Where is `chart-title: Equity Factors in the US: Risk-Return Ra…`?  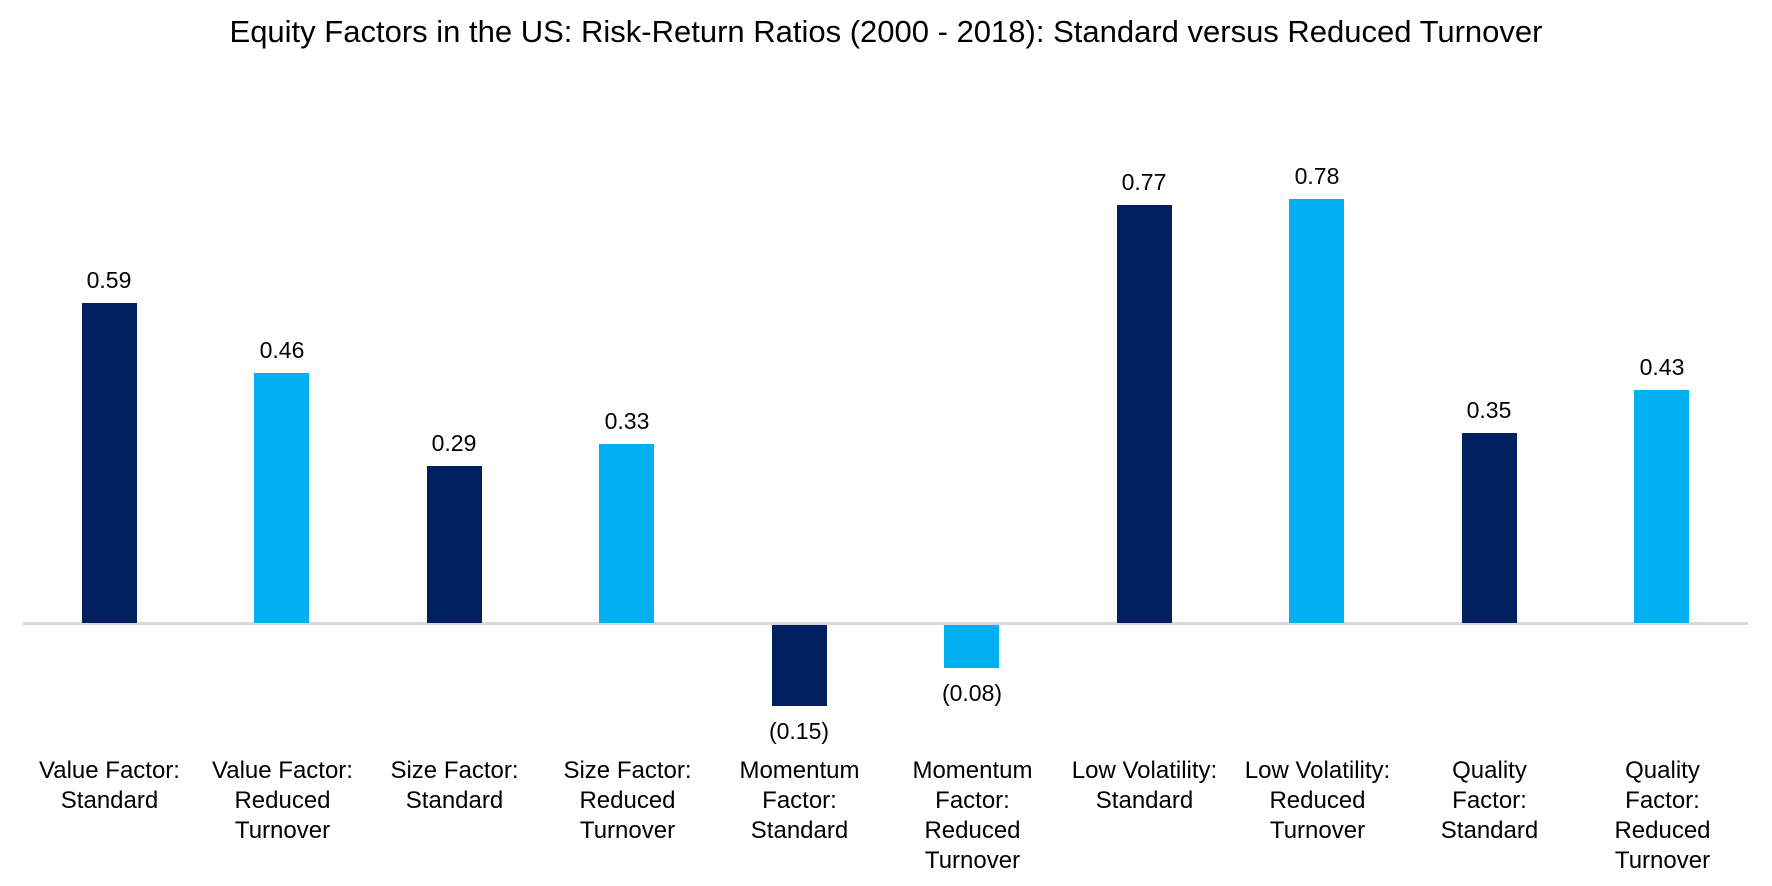 chart-title: Equity Factors in the US: Risk-Return Ra… is located at coordinates (886, 31).